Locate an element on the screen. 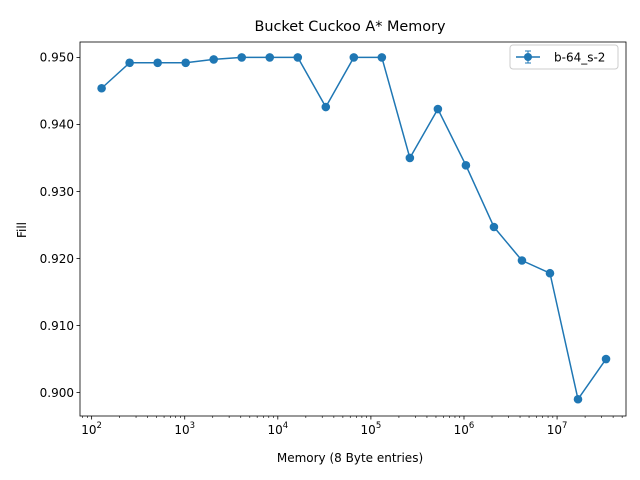 This screenshot has height=480, width=640. legend-label: b-64_s-2 is located at coordinates (579, 57).